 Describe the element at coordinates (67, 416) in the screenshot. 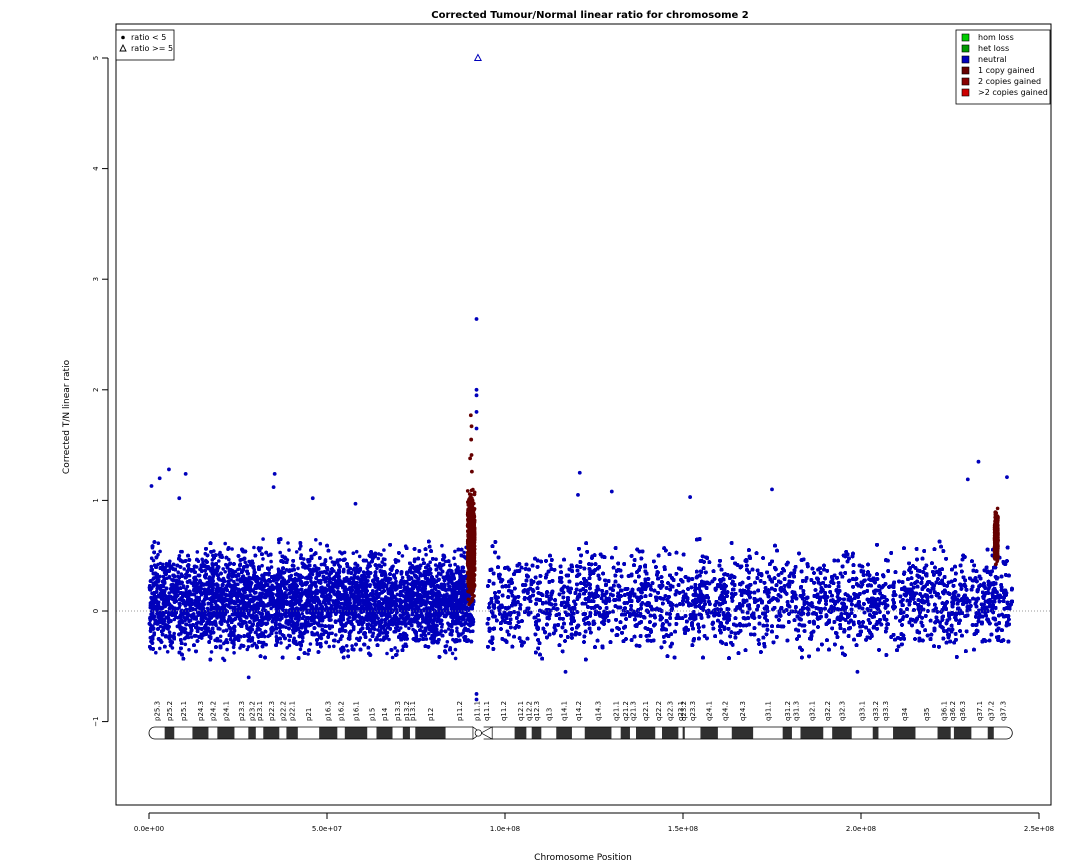

I see `y-axis-label: Corrected T/N linear ratio` at that location.